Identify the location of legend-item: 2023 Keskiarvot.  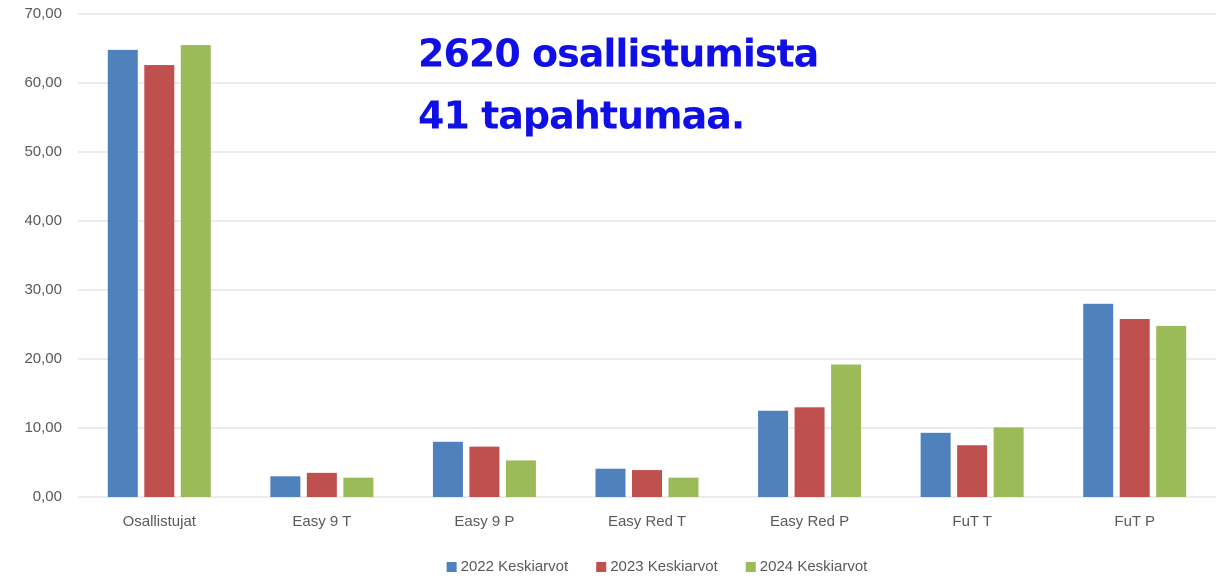
(657, 566).